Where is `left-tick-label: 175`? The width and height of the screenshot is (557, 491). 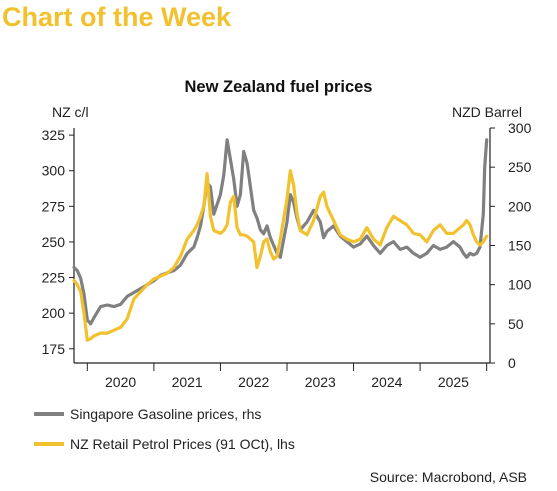
left-tick-label: 175 is located at coordinates (54, 349).